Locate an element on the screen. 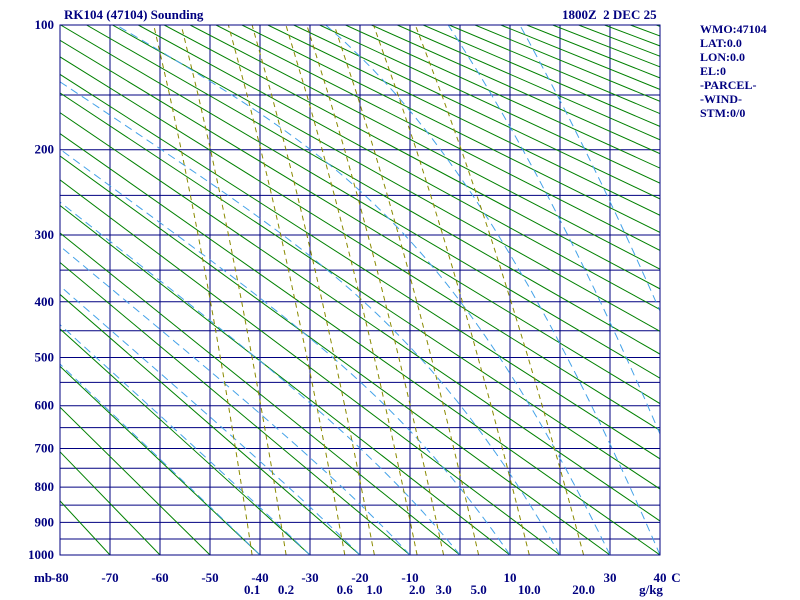  temperature-tick-label: -80 is located at coordinates (59, 577).